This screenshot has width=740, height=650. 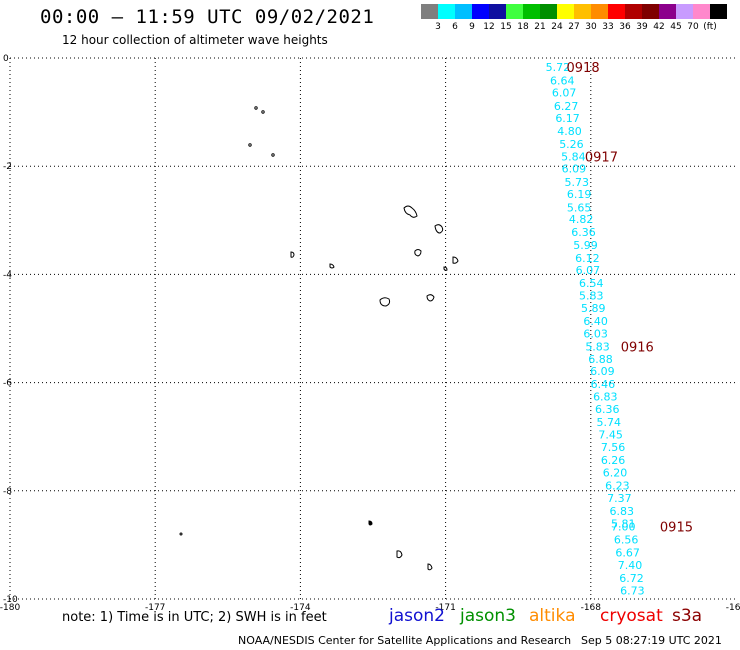 I want to click on x-tick-label: -165, so click(x=733, y=608).